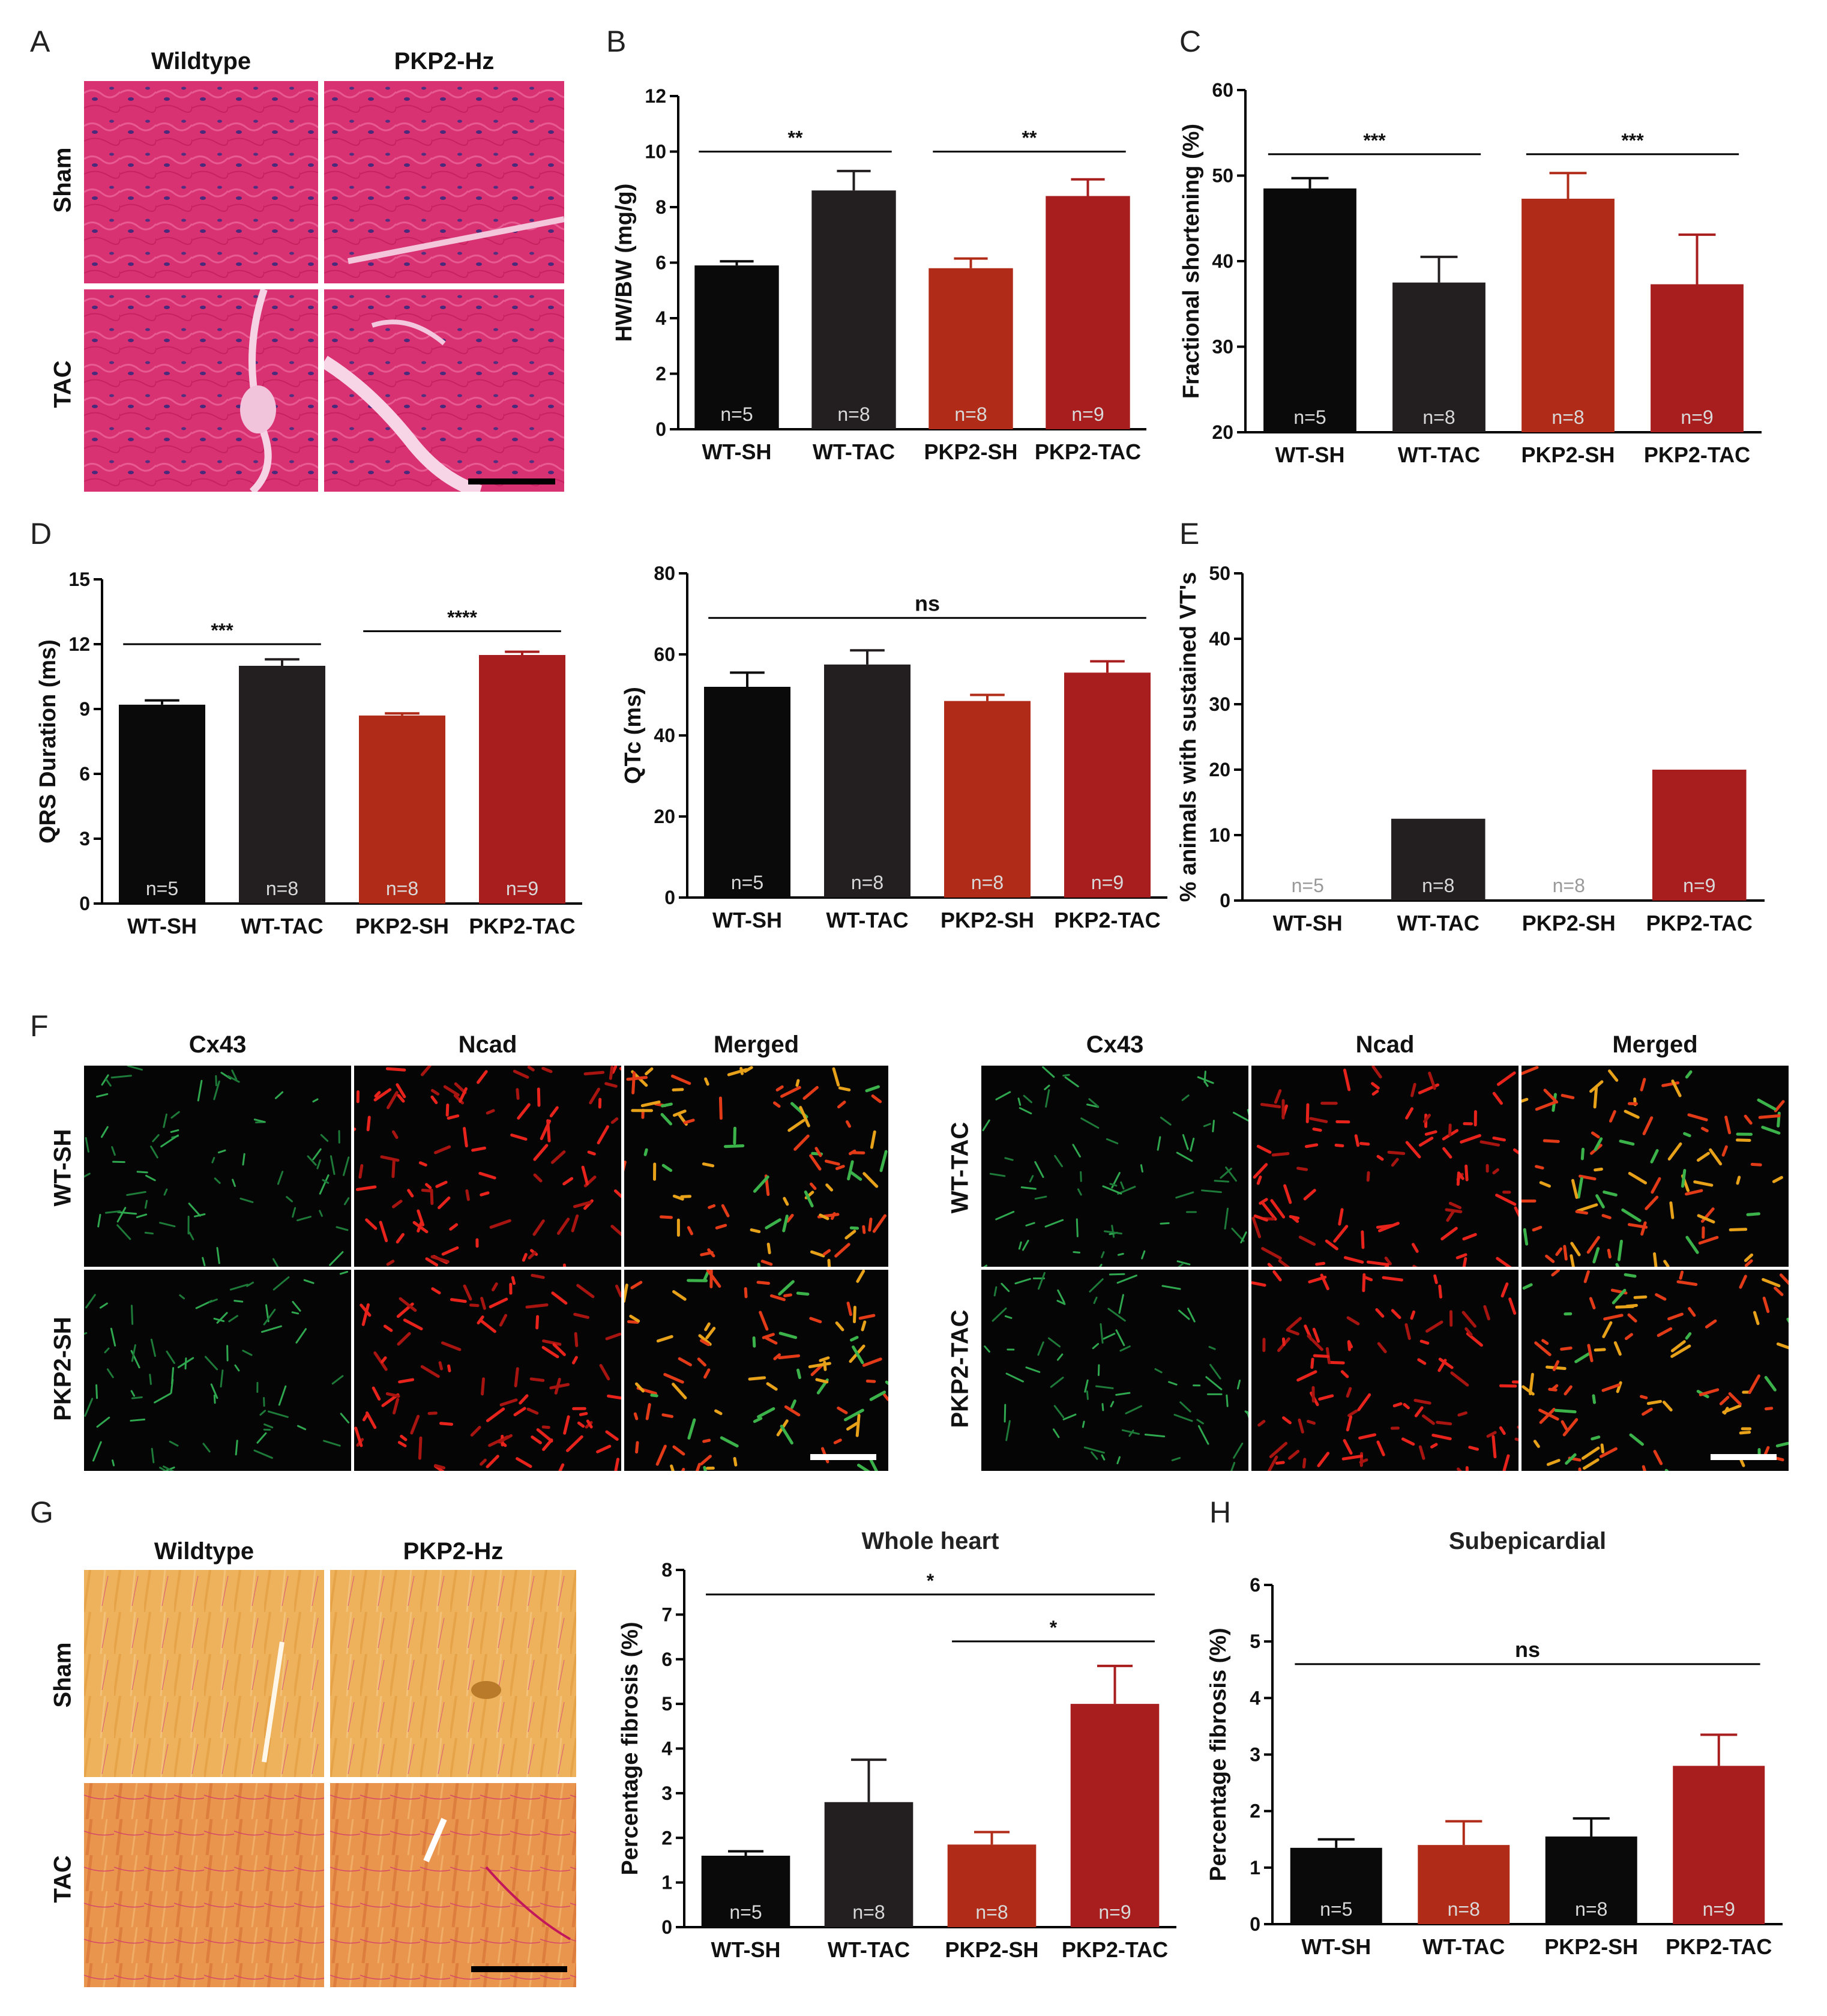  Describe the element at coordinates (84, 839) in the screenshot. I see `chart-d1-y-tick-label: 3` at that location.